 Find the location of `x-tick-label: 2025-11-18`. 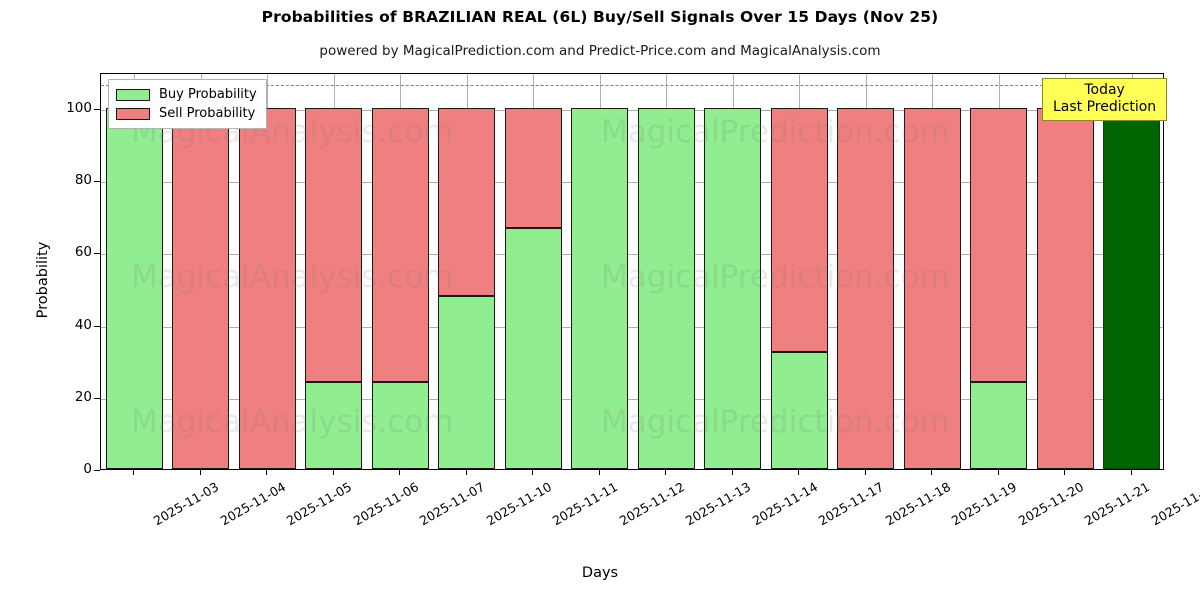

x-tick-label: 2025-11-18 is located at coordinates (917, 504).